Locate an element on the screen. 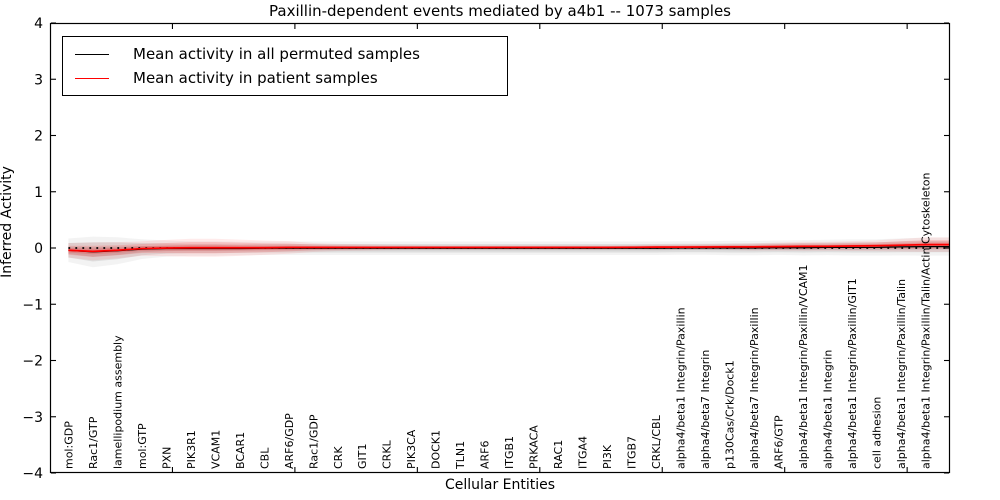  x-category-label: PIK3R1 is located at coordinates (191, 449).